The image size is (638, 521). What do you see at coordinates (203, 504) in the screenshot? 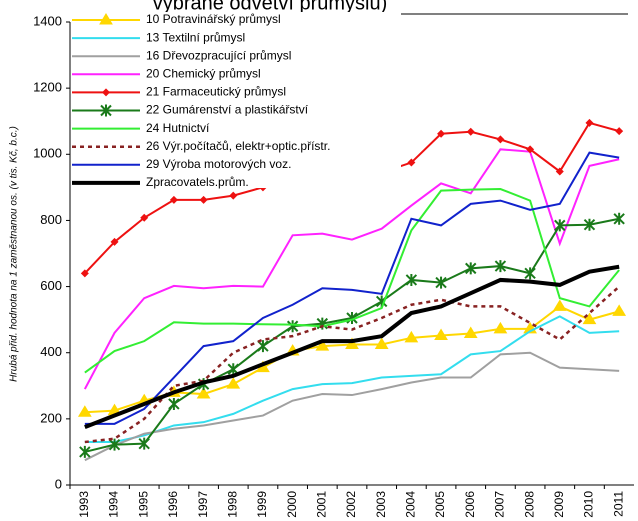
I see `x-tick-label: 1997` at bounding box center [203, 504].